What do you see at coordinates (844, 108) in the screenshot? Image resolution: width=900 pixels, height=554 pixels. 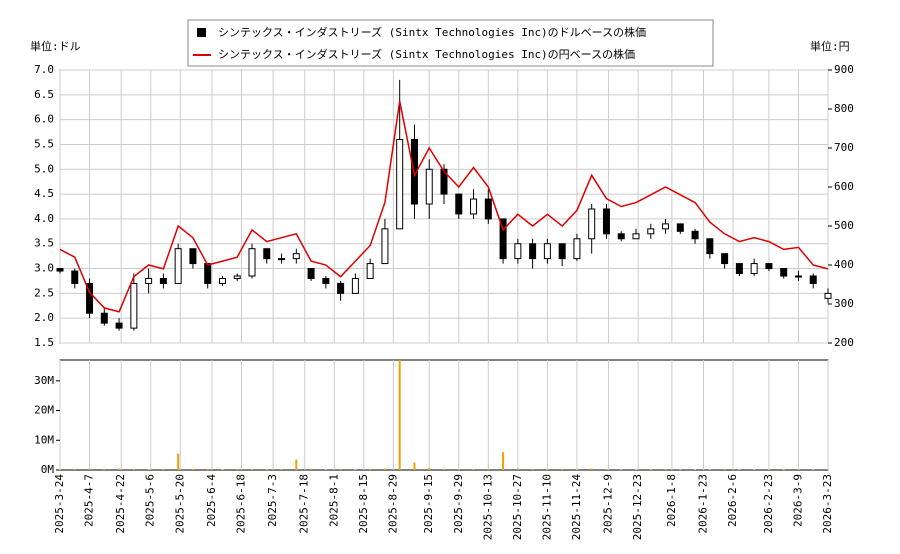 I see `y2-tick-label: 800` at bounding box center [844, 108].